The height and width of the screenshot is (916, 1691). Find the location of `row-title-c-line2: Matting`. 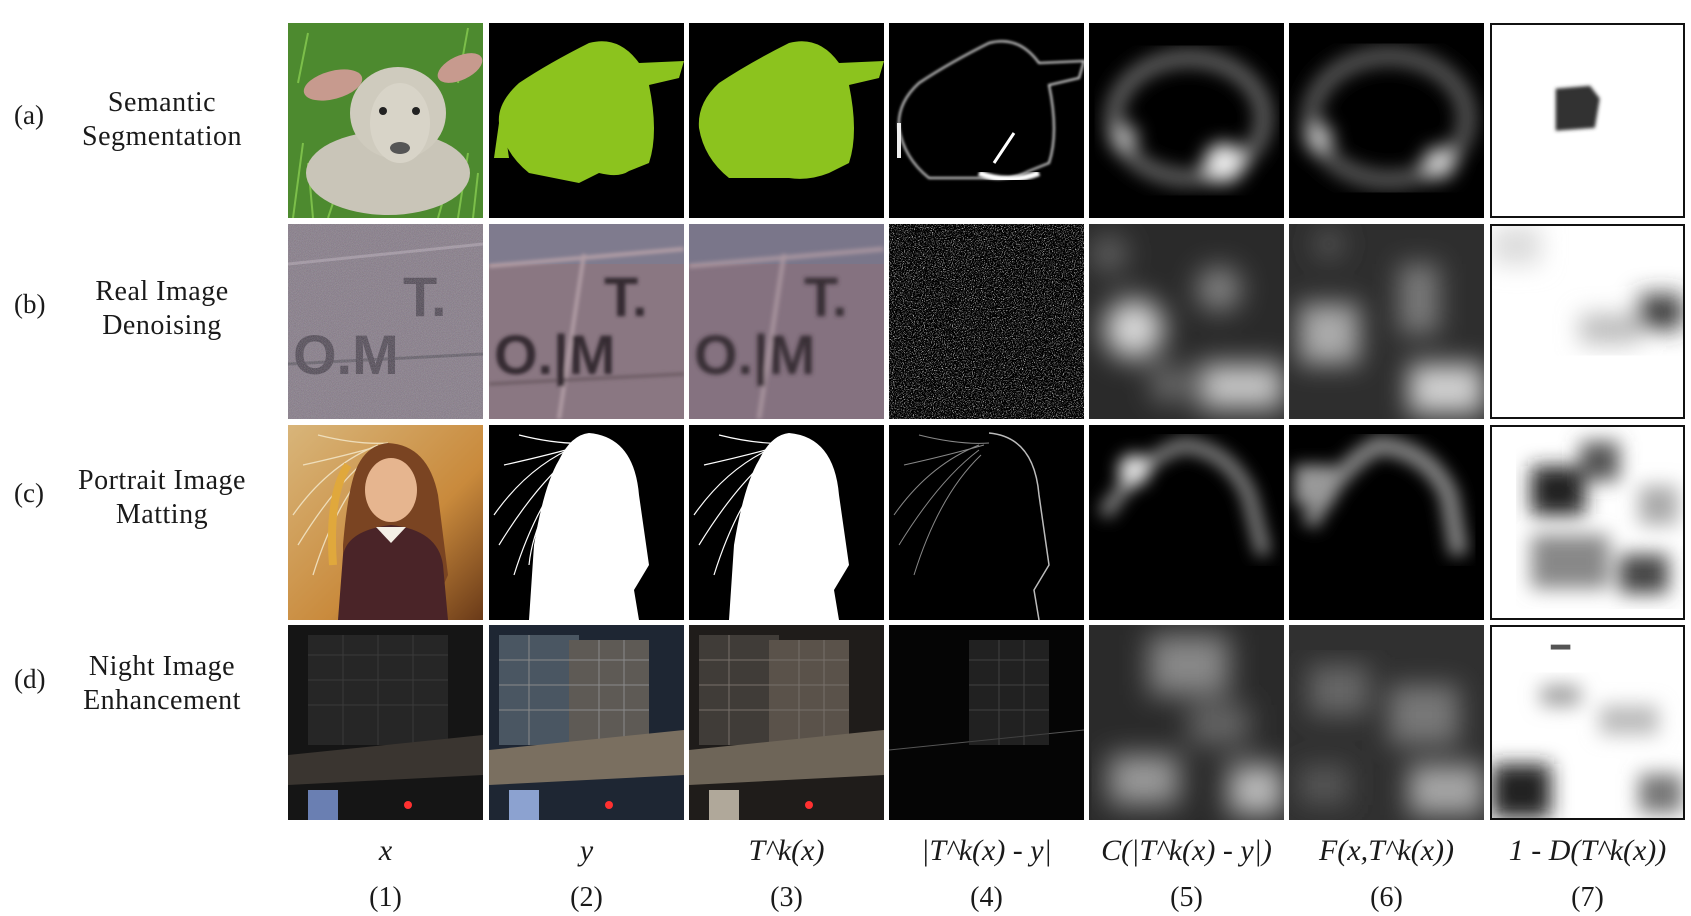

row-title-c-line2: Matting is located at coordinates (162, 514).